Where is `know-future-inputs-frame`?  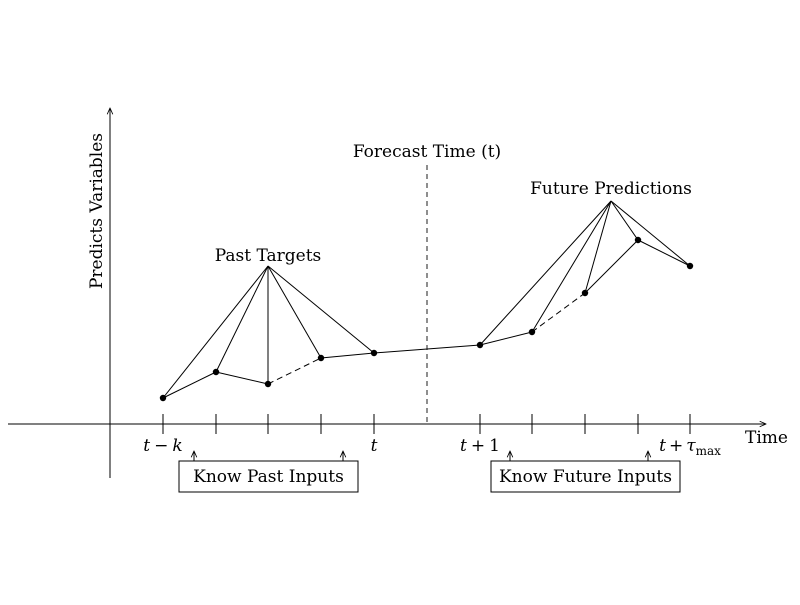 know-future-inputs-frame is located at coordinates (585, 476).